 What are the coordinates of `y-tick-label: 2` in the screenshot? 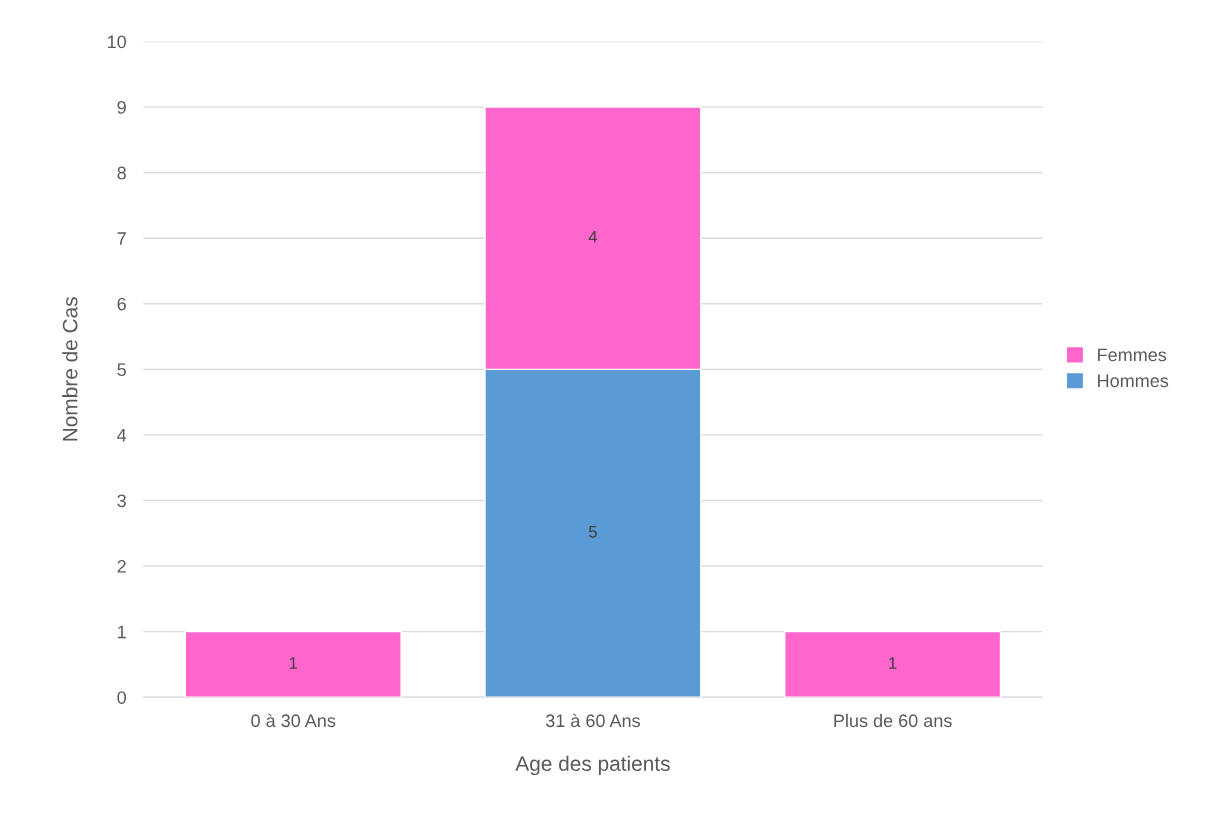 It's located at (121, 566).